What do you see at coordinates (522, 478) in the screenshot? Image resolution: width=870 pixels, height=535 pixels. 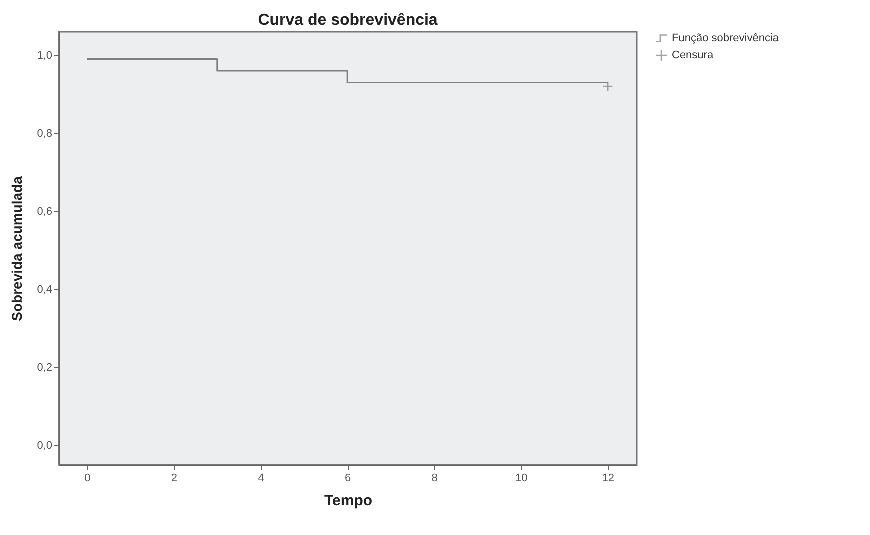 I see `x-tick-label: 10` at bounding box center [522, 478].